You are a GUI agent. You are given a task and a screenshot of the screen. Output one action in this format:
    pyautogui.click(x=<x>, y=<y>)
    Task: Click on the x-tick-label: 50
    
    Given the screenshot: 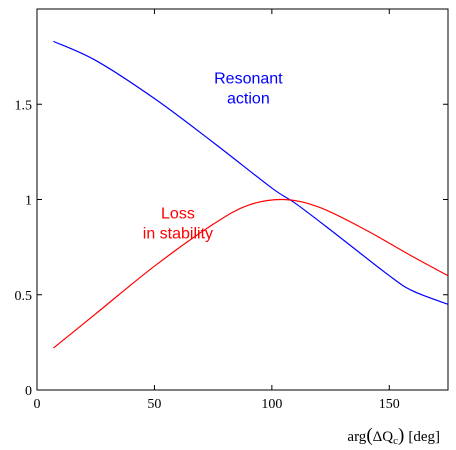 What is the action you would take?
    pyautogui.click(x=154, y=404)
    